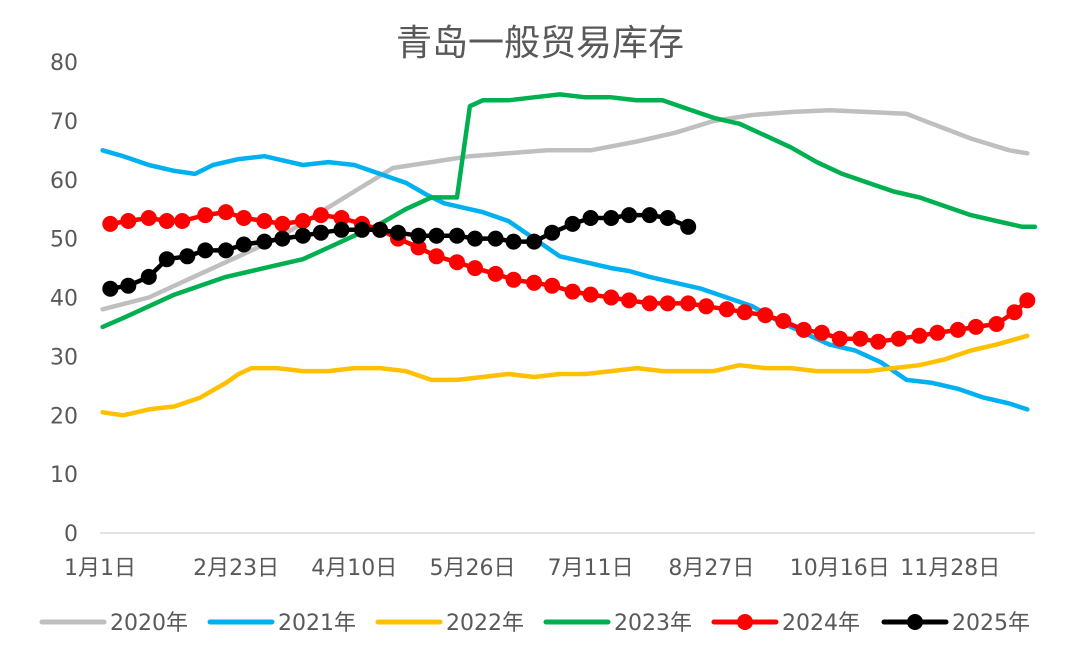 Image resolution: width=1080 pixels, height=653 pixels. What do you see at coordinates (950, 568) in the screenshot?
I see `x-tick-label: 11月28日` at bounding box center [950, 568].